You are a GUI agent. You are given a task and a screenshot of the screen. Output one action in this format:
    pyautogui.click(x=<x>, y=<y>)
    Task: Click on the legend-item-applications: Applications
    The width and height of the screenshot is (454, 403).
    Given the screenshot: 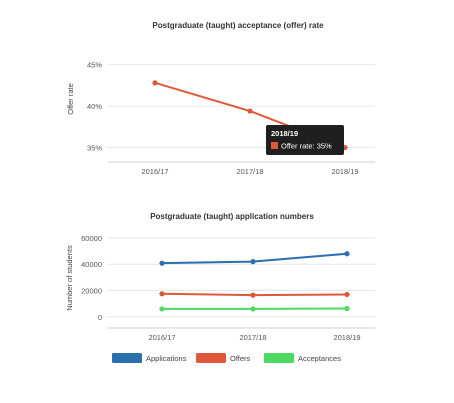 What is the action you would take?
    pyautogui.click(x=149, y=358)
    